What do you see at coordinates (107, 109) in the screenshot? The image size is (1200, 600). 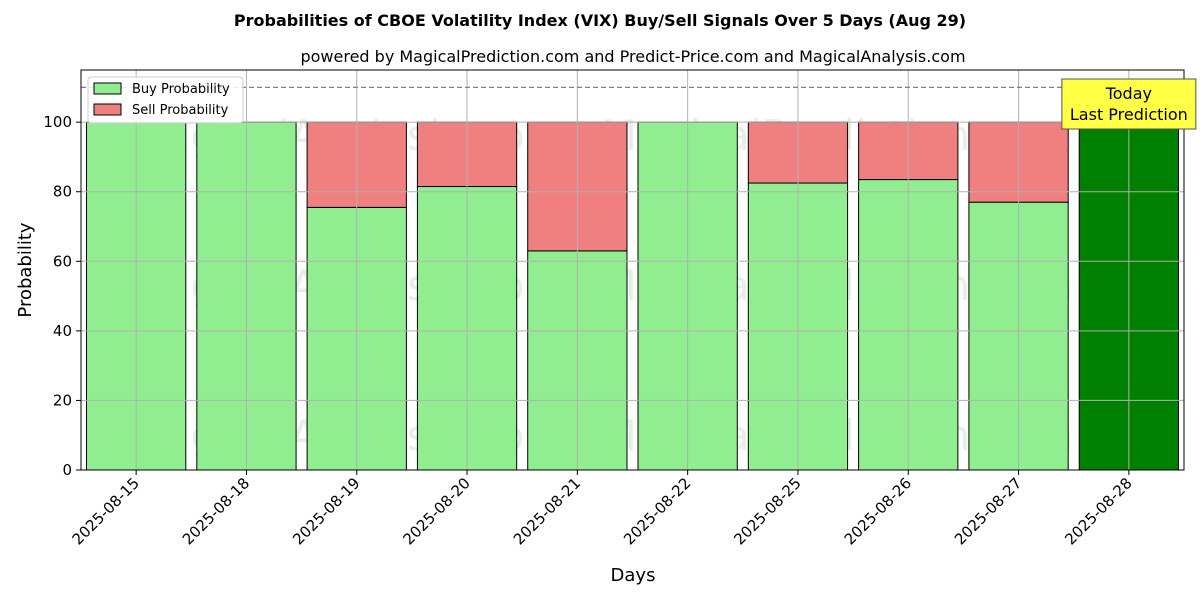 I see `legend-swatch-sell` at bounding box center [107, 109].